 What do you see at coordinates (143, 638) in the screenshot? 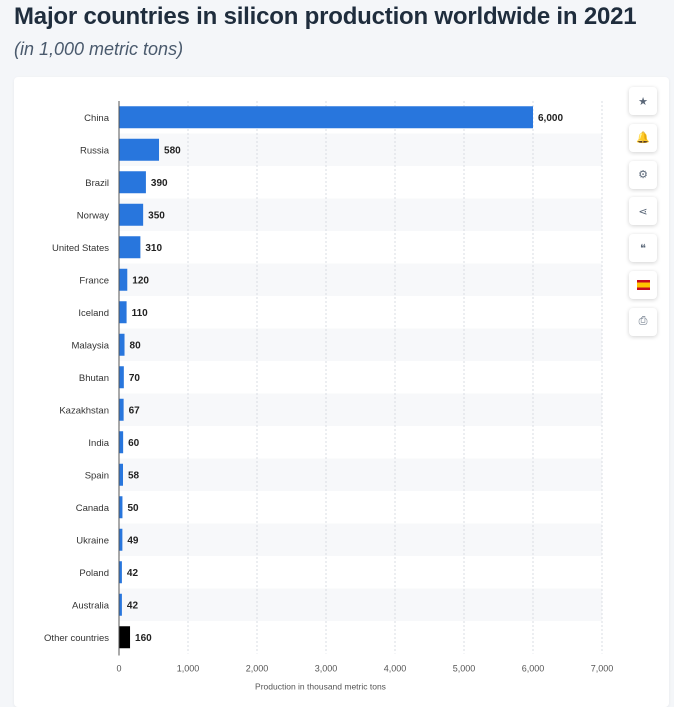
I see `data-label: 160` at bounding box center [143, 638].